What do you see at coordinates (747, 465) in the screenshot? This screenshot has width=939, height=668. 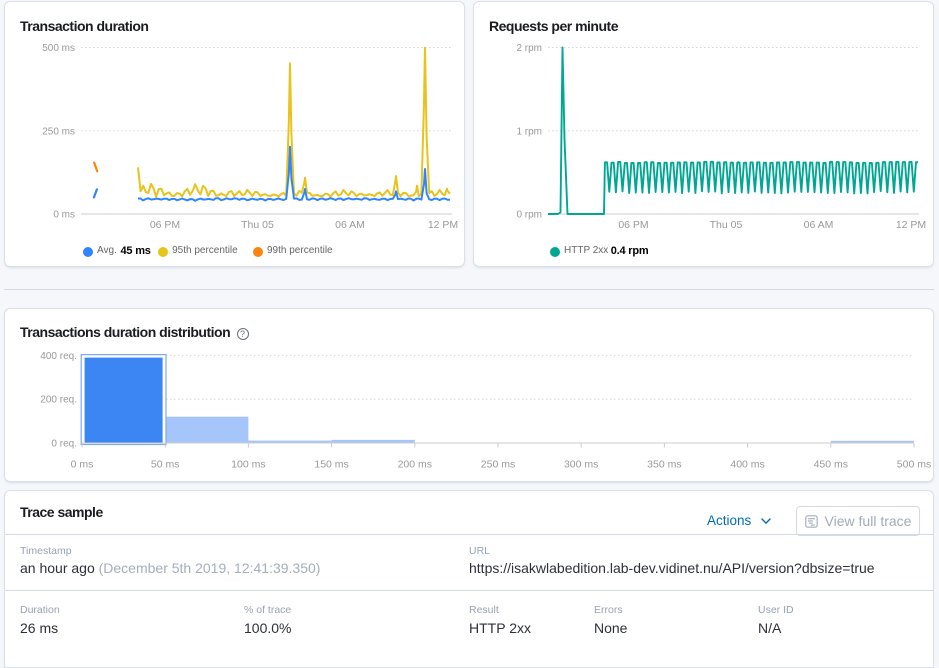 I see `svg-text: 400 ms` at bounding box center [747, 465].